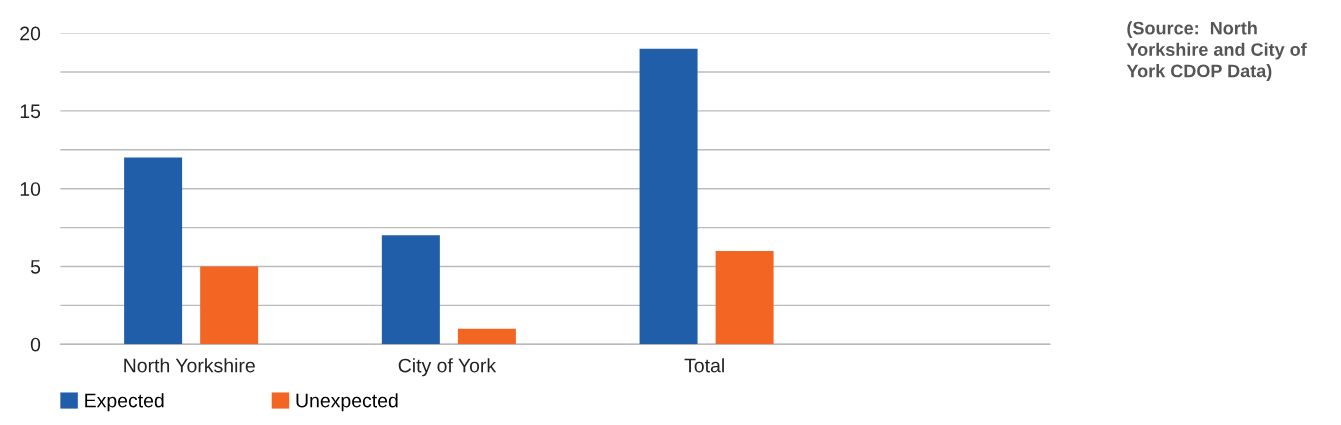  What do you see at coordinates (35, 267) in the screenshot?
I see `y-tick-label: 5` at bounding box center [35, 267].